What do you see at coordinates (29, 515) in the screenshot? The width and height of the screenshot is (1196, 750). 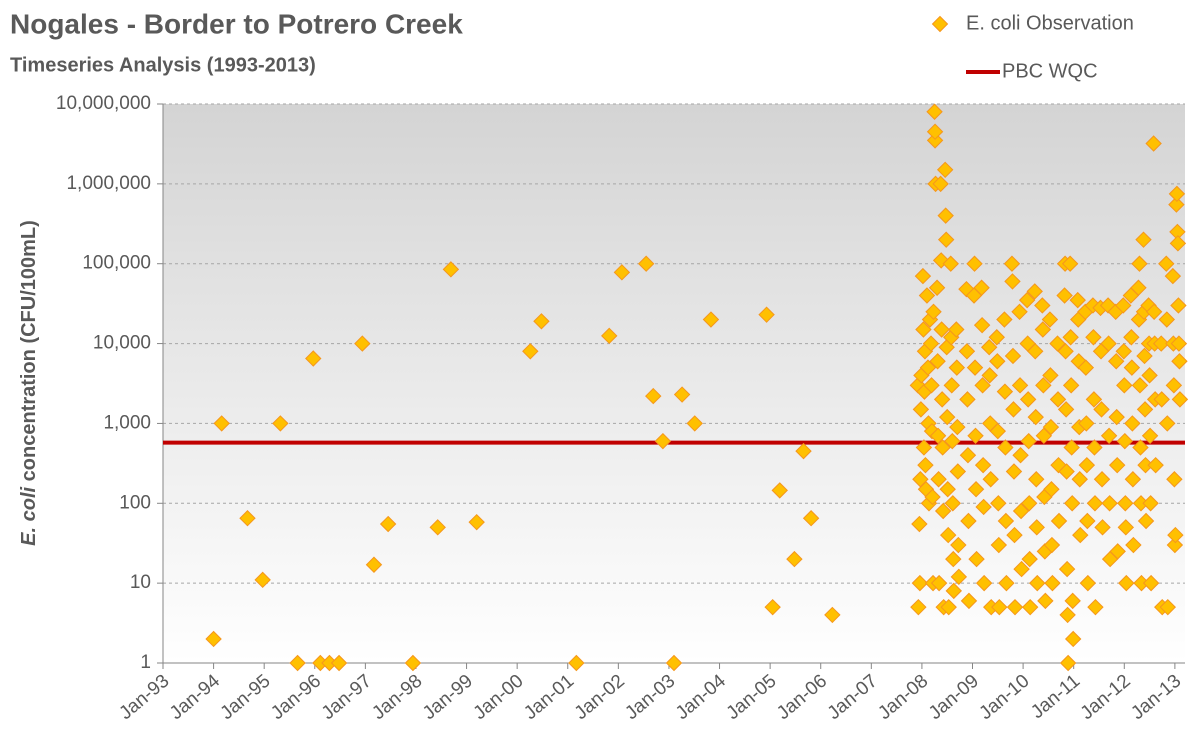 I see `y-label-italic: E. coli` at bounding box center [29, 515].